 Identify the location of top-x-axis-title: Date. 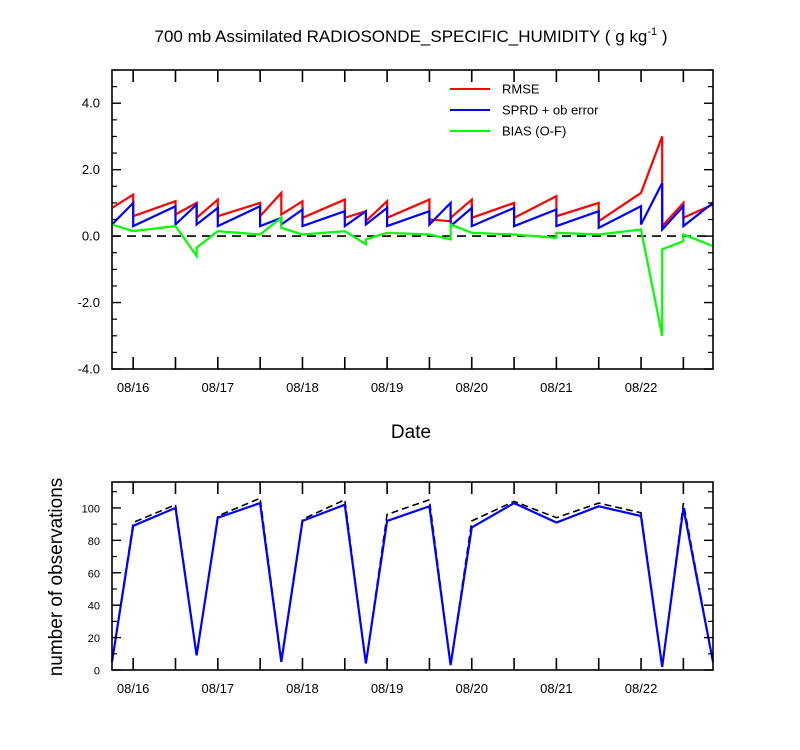
(411, 432).